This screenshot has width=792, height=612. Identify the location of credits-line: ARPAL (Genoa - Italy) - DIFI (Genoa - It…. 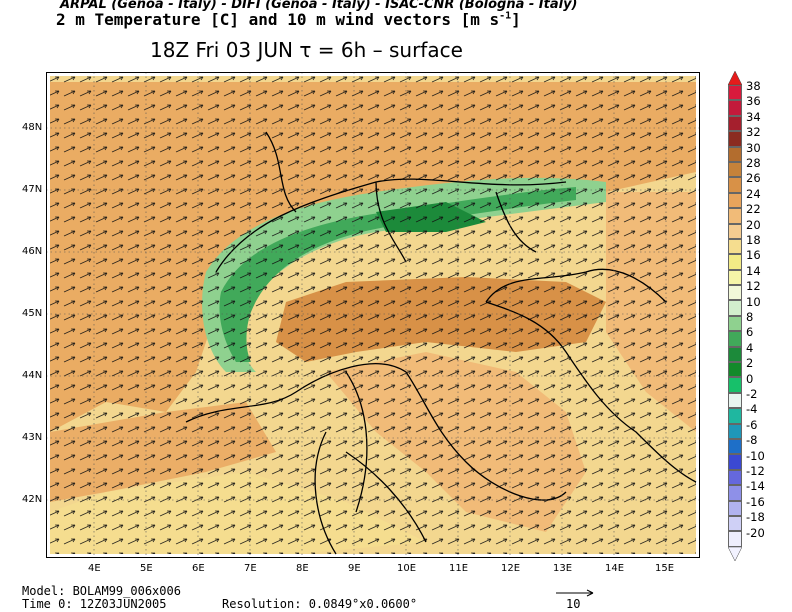
(319, 6).